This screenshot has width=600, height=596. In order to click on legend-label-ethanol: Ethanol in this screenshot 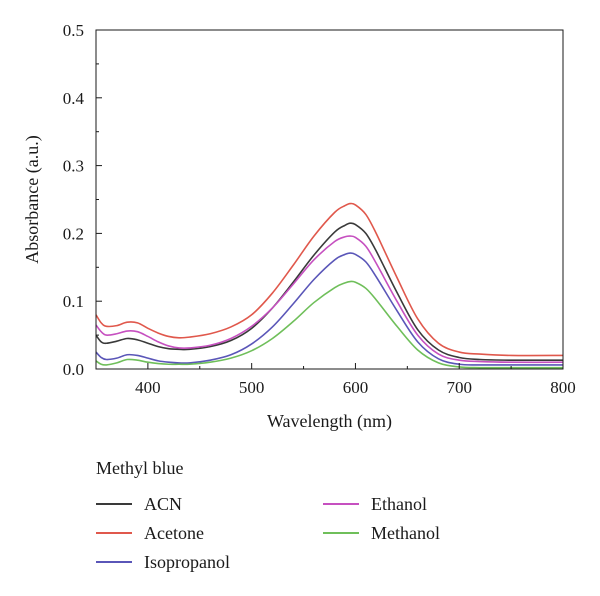, I will do `click(399, 504)`.